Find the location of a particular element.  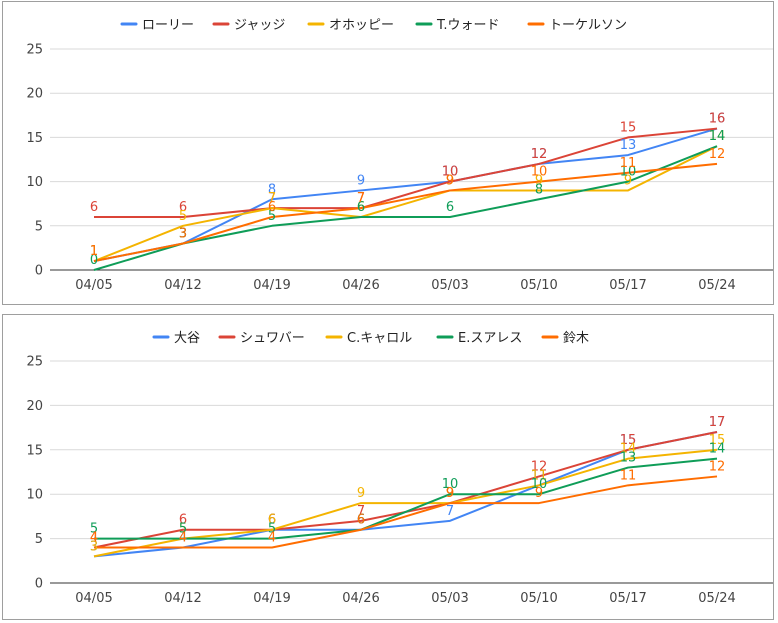

legend: 大谷 シュワバー C.キャロル E.スアレス 鈴木 is located at coordinates (370, 338).